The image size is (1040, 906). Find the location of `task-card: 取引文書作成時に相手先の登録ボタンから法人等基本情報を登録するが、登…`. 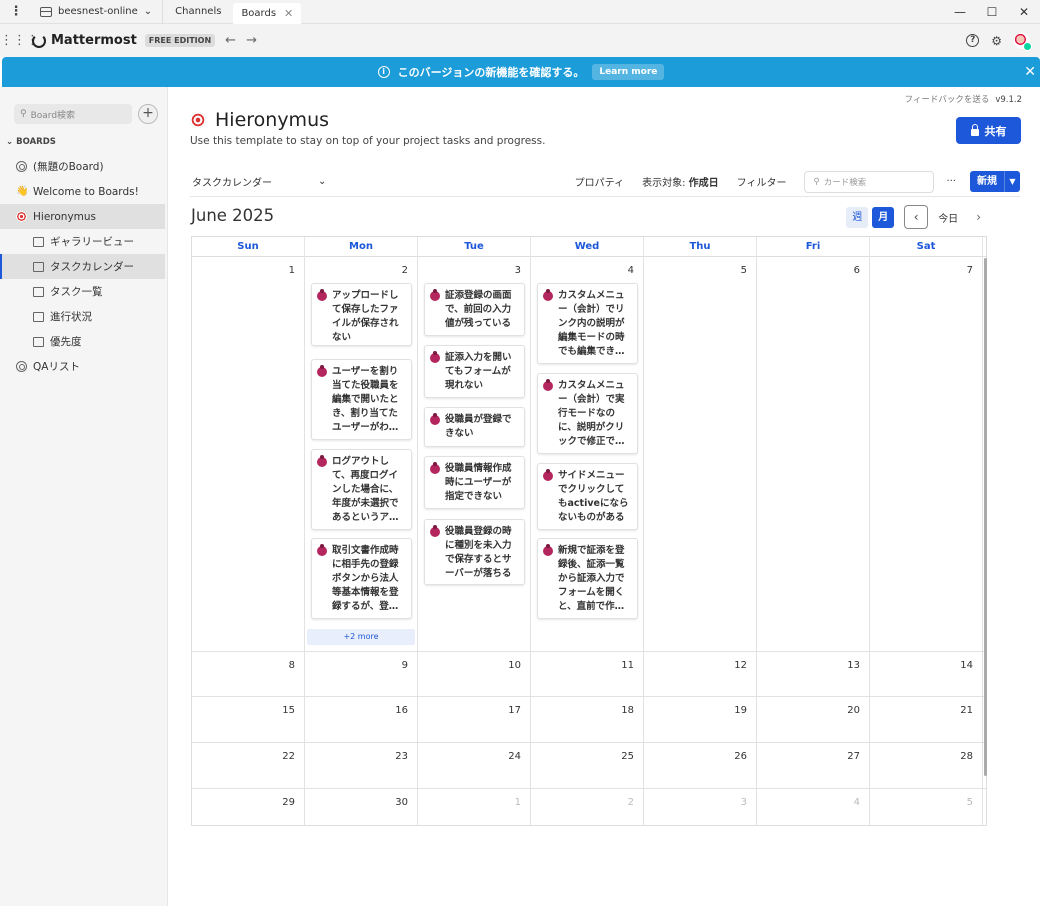

task-card: 取引文書作成時に相手先の登録ボタンから法人等基本情報を登録するが、登… is located at coordinates (361, 578).